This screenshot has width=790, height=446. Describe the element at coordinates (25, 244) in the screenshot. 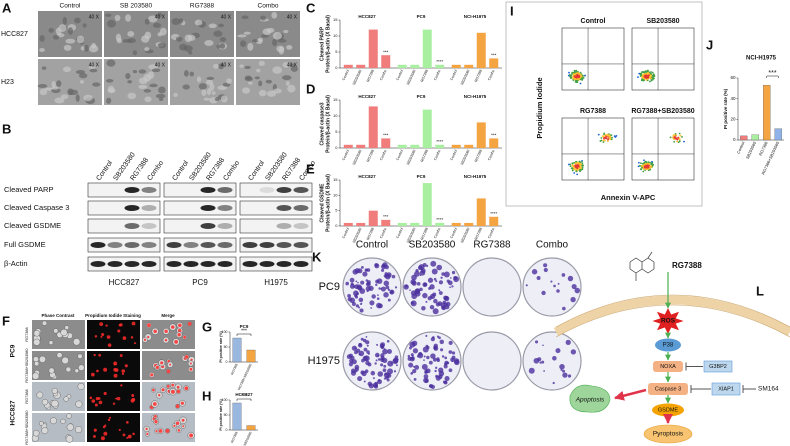

I see `protein-label: Full GSDME` at that location.